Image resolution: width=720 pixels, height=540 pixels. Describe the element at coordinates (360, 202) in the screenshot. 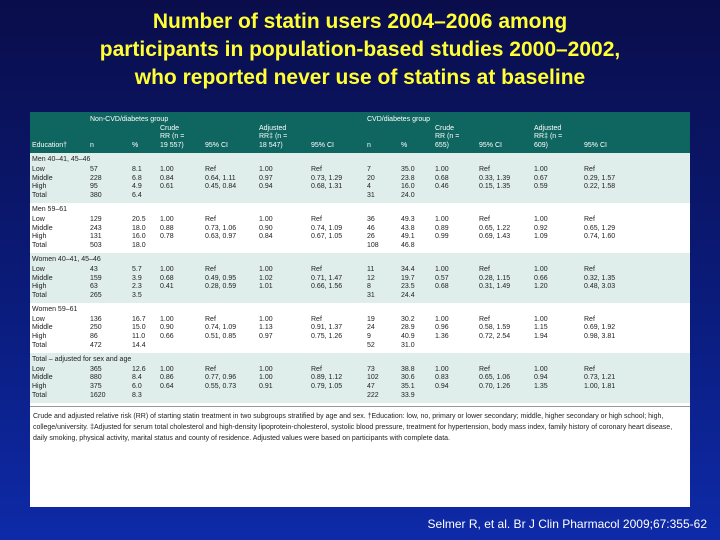

I see `group-spacer` at that location.